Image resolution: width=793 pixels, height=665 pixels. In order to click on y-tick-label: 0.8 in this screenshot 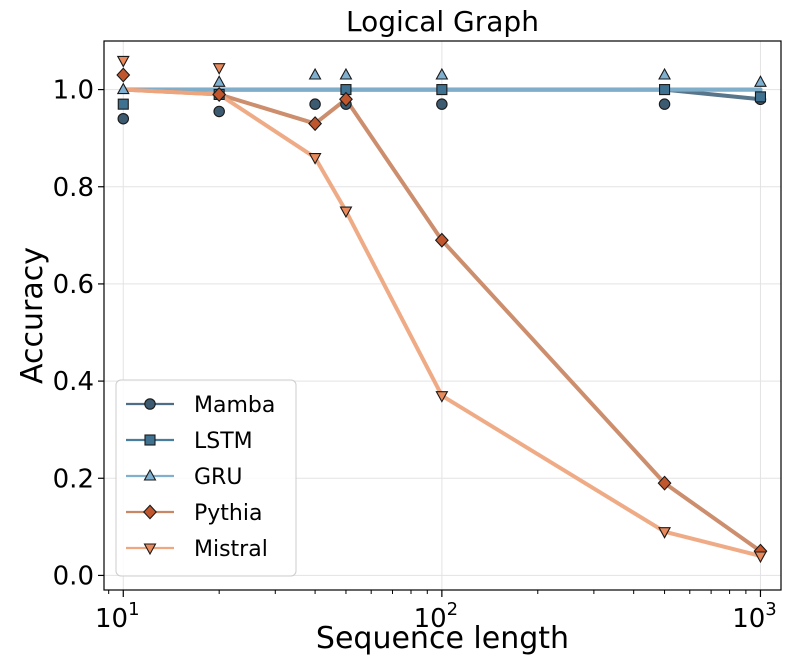, I will do `click(73, 188)`.